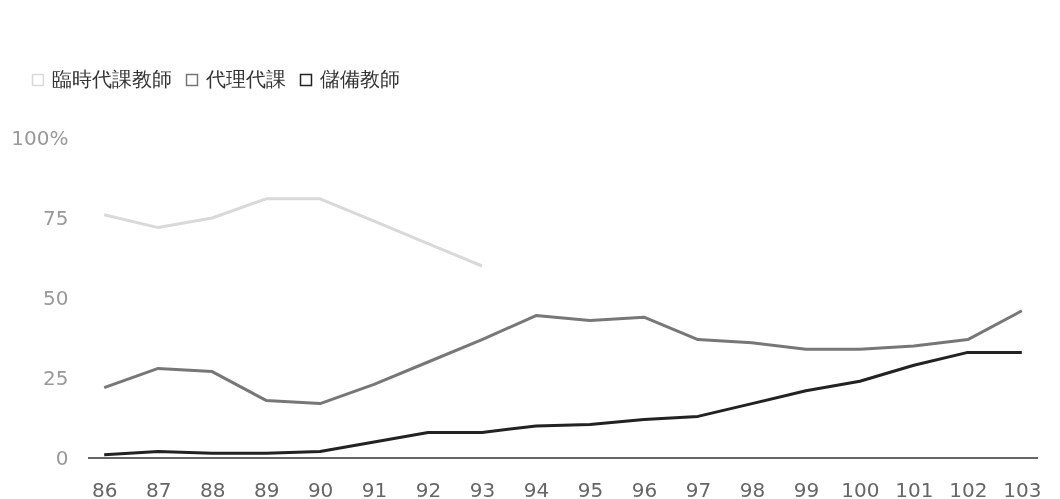  I want to click on legend-label: 儲備教師, so click(360, 79).